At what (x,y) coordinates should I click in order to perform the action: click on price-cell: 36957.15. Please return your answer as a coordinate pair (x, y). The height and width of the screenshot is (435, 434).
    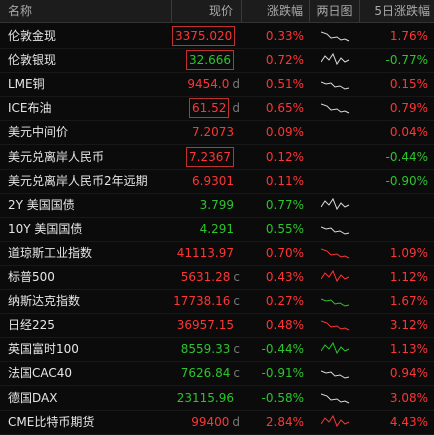
    Looking at the image, I should click on (207, 325).